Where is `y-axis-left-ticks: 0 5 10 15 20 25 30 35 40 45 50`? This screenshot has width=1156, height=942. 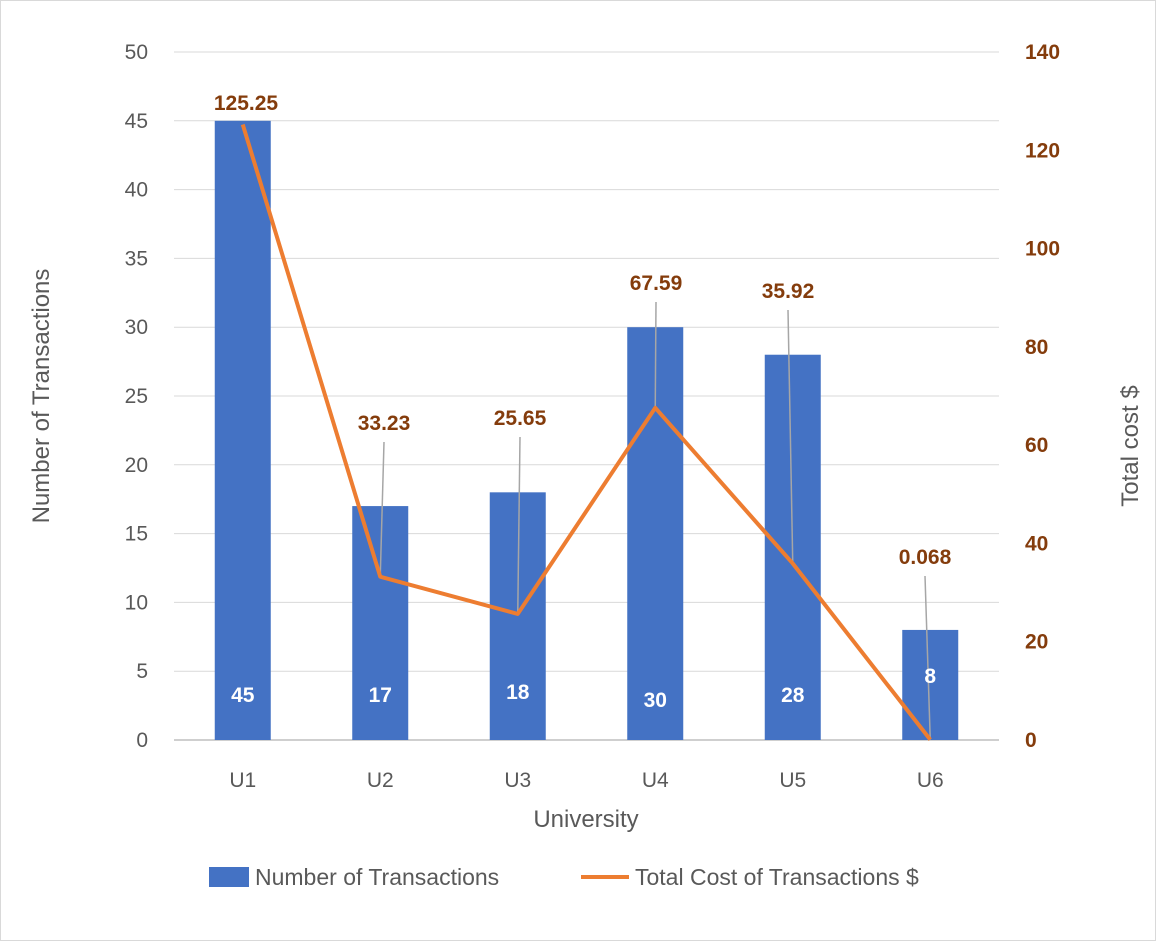
y-axis-left-ticks: 0 5 10 15 20 25 30 35 40 45 50 is located at coordinates (136, 396).